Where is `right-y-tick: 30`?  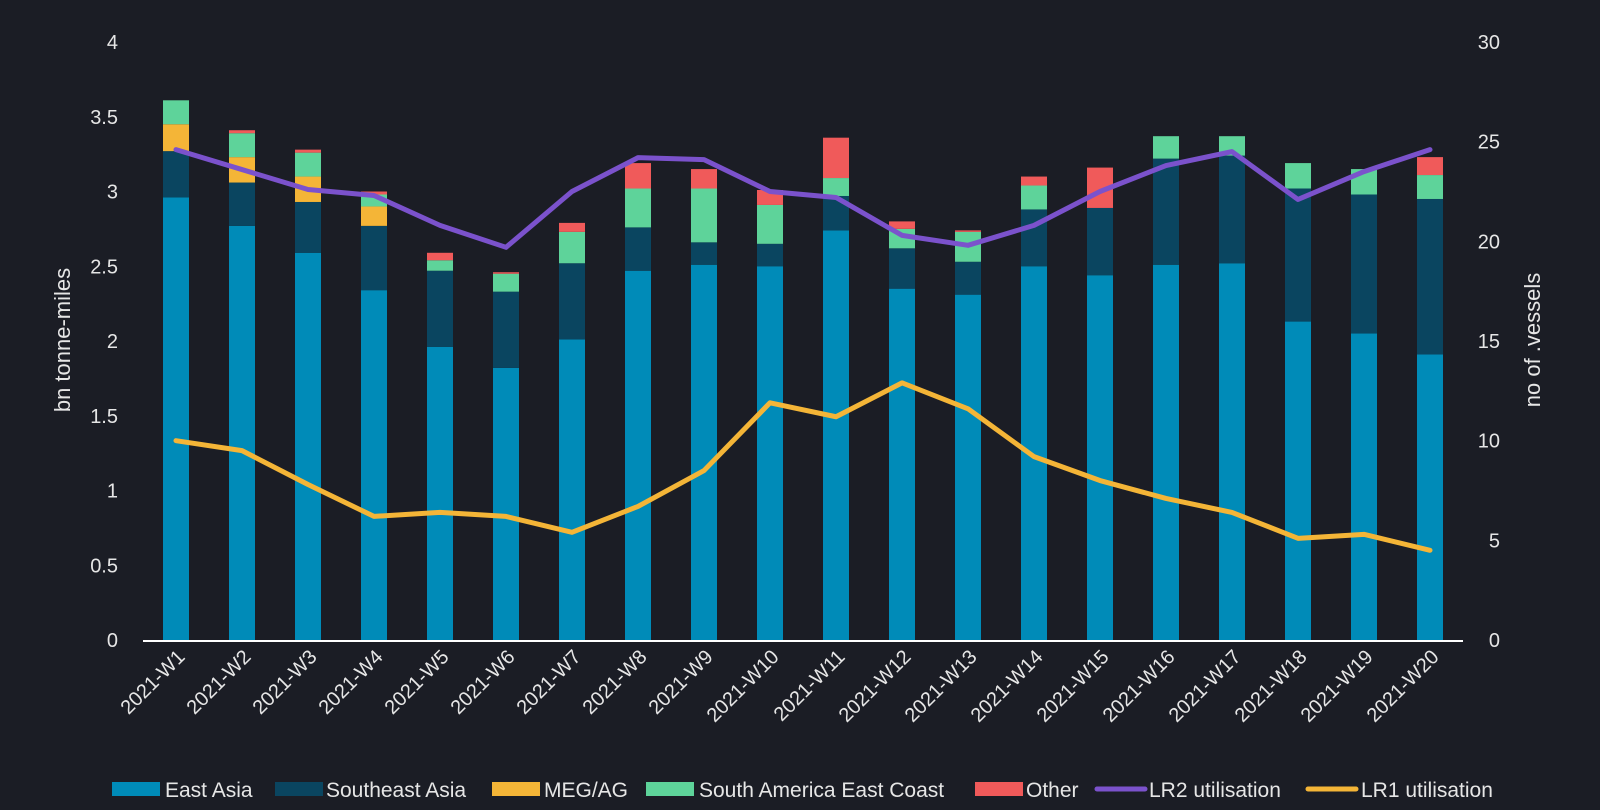 right-y-tick: 30 is located at coordinates (1489, 43).